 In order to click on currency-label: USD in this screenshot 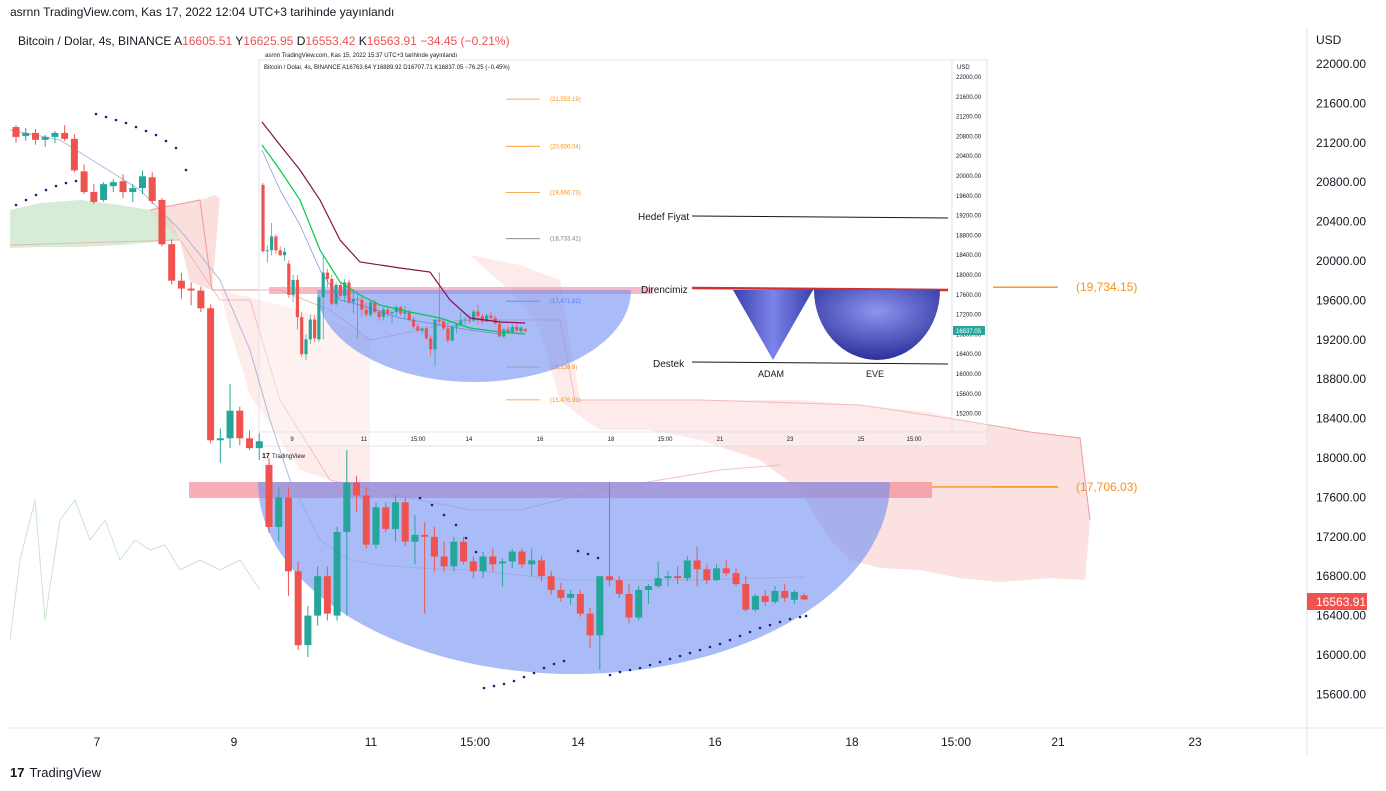, I will do `click(1329, 40)`.